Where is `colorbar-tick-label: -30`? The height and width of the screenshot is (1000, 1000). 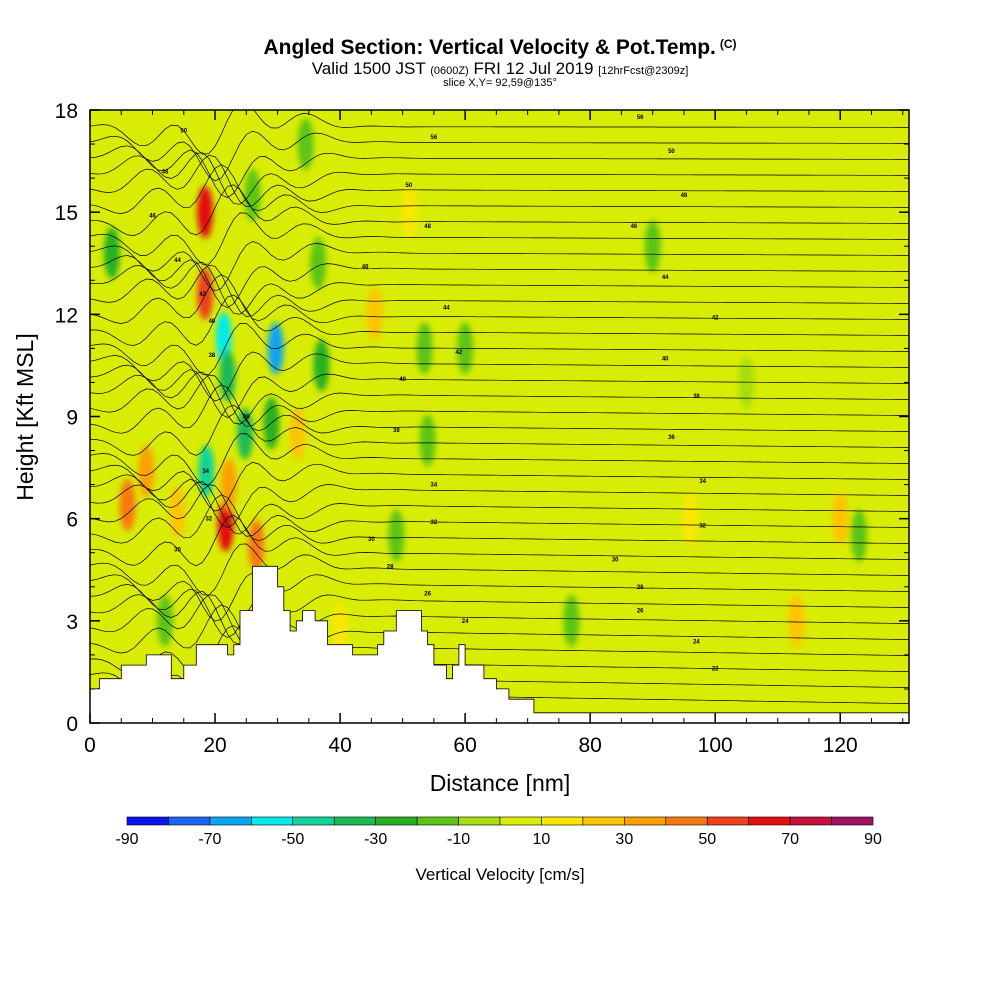 colorbar-tick-label: -30 is located at coordinates (375, 839).